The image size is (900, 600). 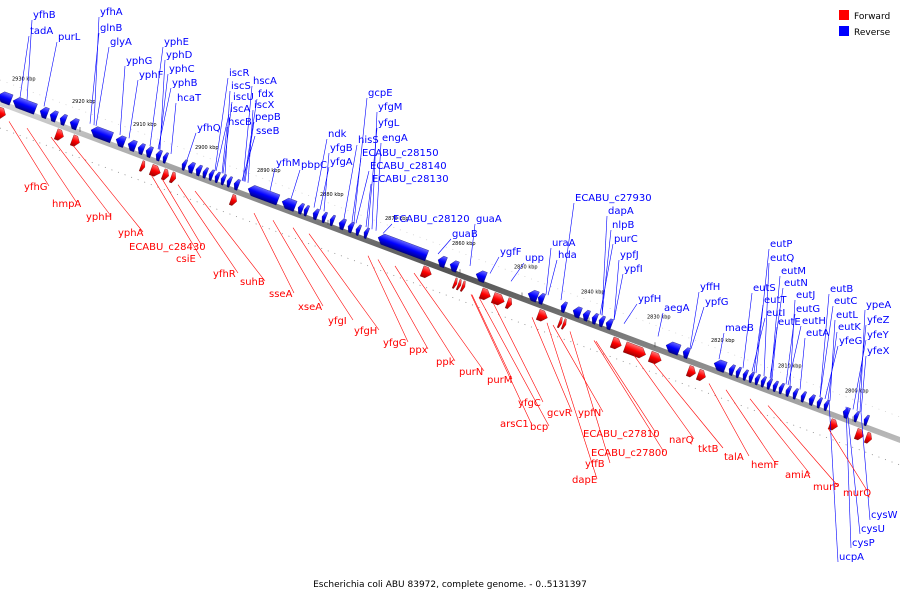 I want to click on gene-label-eutm: eutM, so click(x=793, y=271).